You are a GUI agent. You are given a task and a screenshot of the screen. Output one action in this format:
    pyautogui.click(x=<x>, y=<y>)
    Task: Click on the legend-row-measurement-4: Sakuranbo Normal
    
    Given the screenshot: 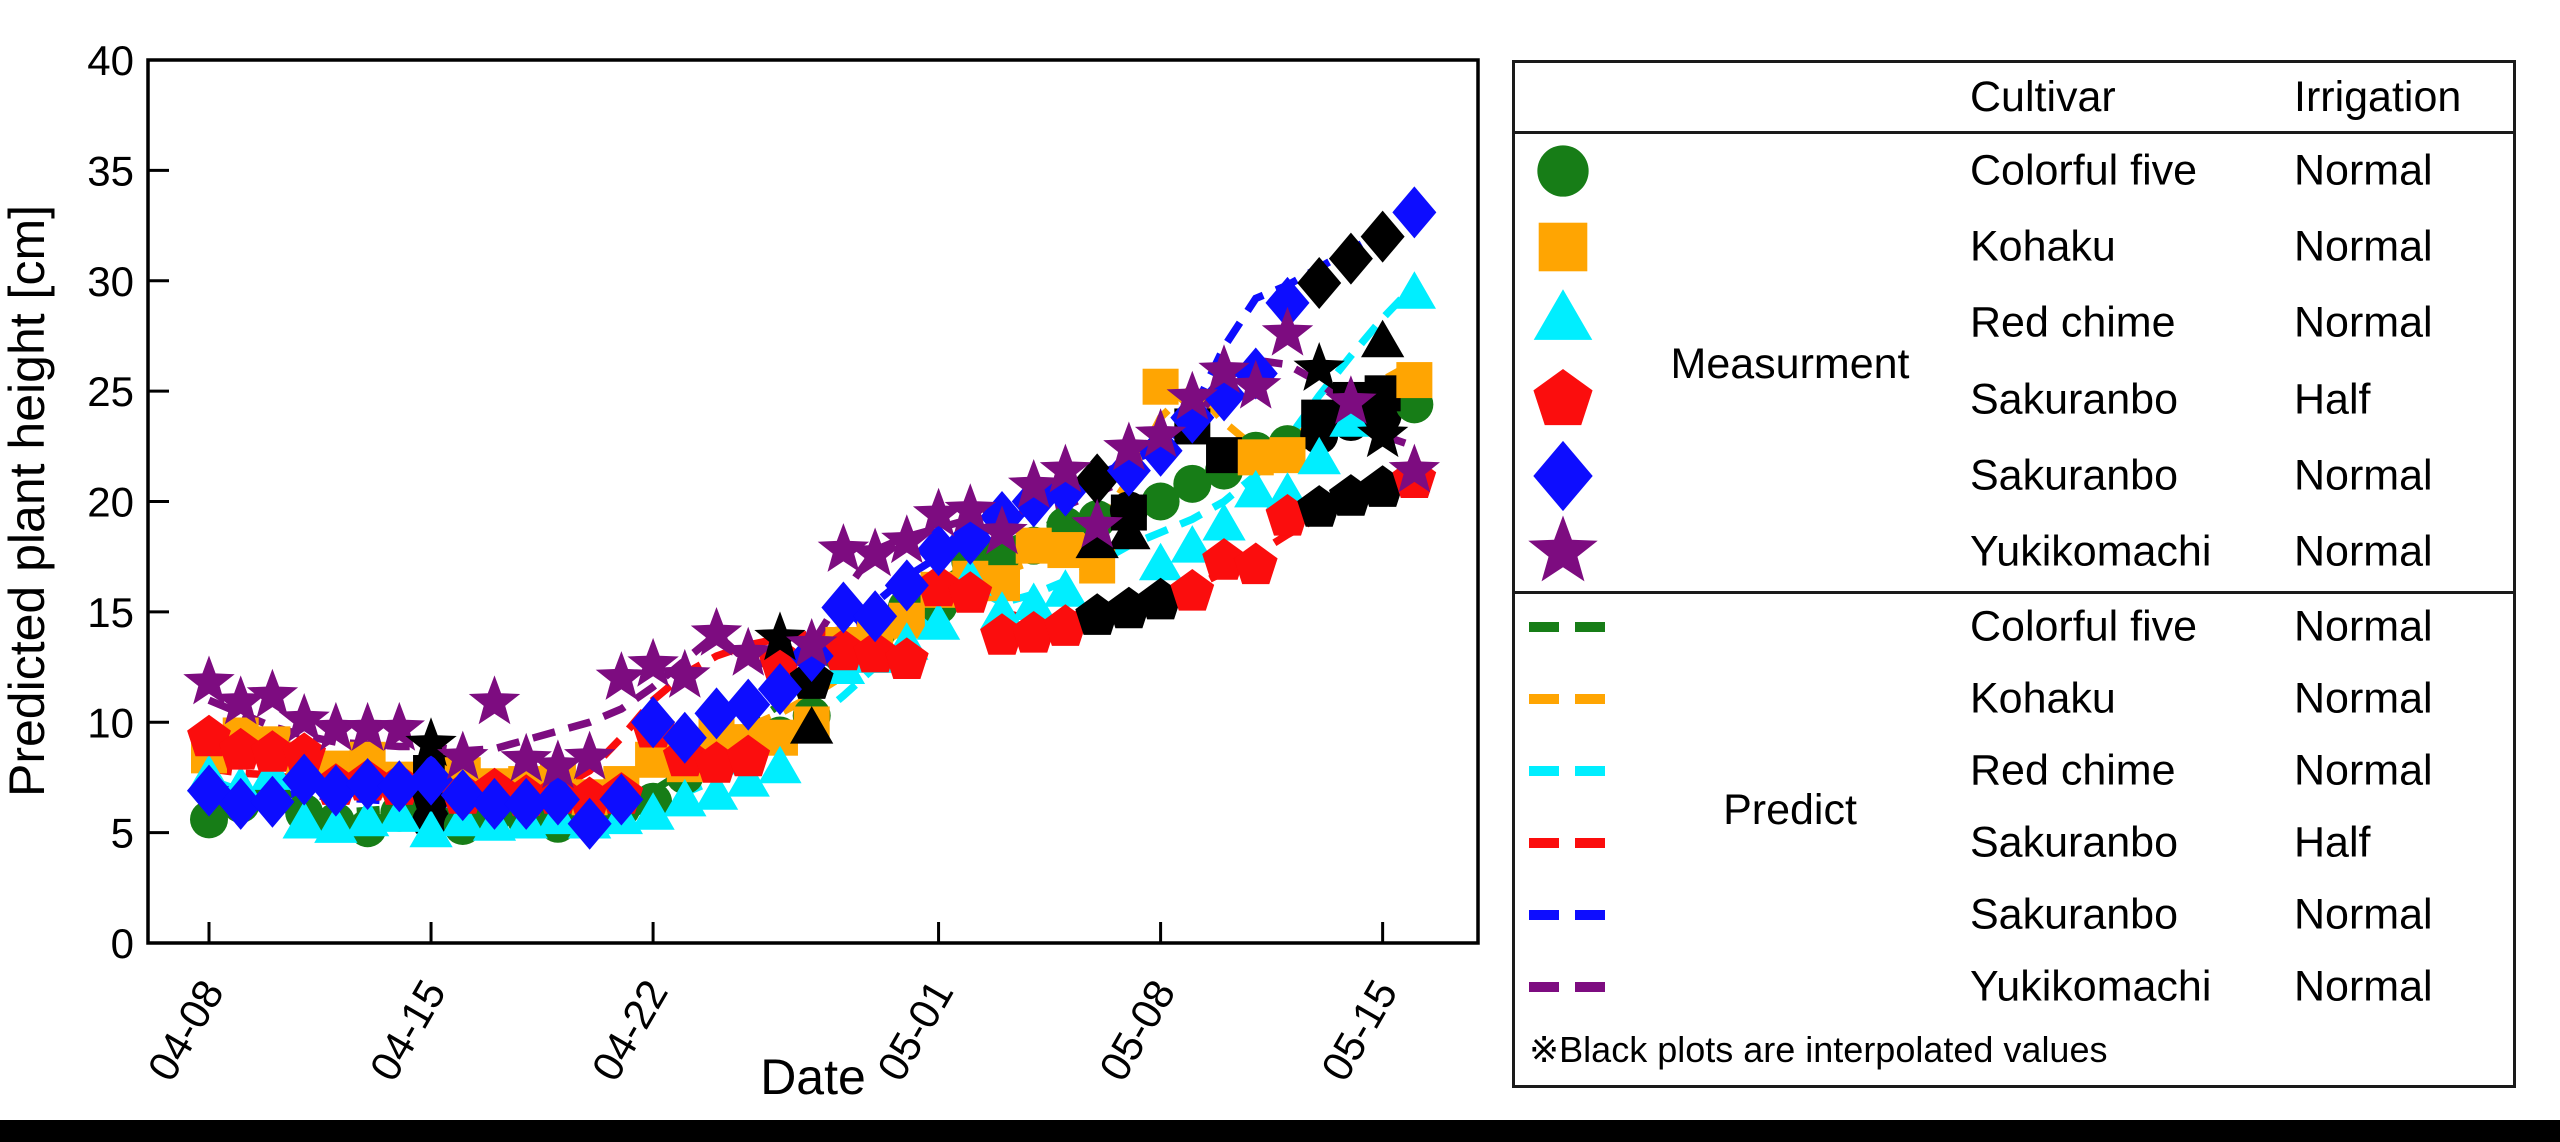 What is the action you would take?
    pyautogui.click(x=2014, y=476)
    